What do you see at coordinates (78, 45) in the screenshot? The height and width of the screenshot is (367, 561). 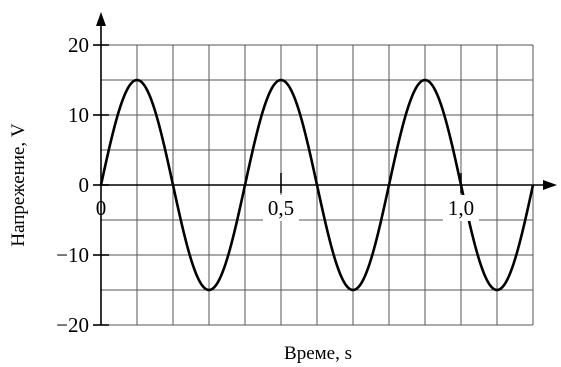 I see `y-tick-label: 20` at bounding box center [78, 45].